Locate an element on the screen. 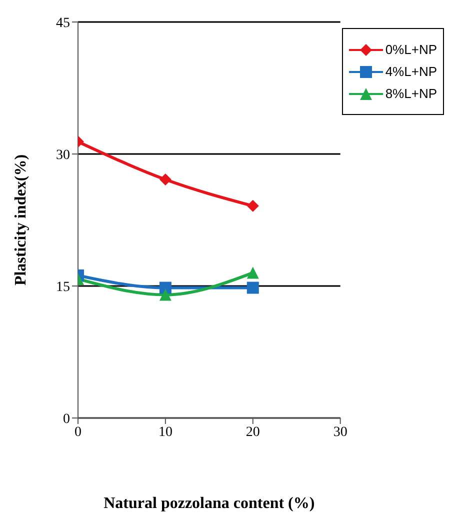  y-tick-label: 0 is located at coordinates (66, 419).